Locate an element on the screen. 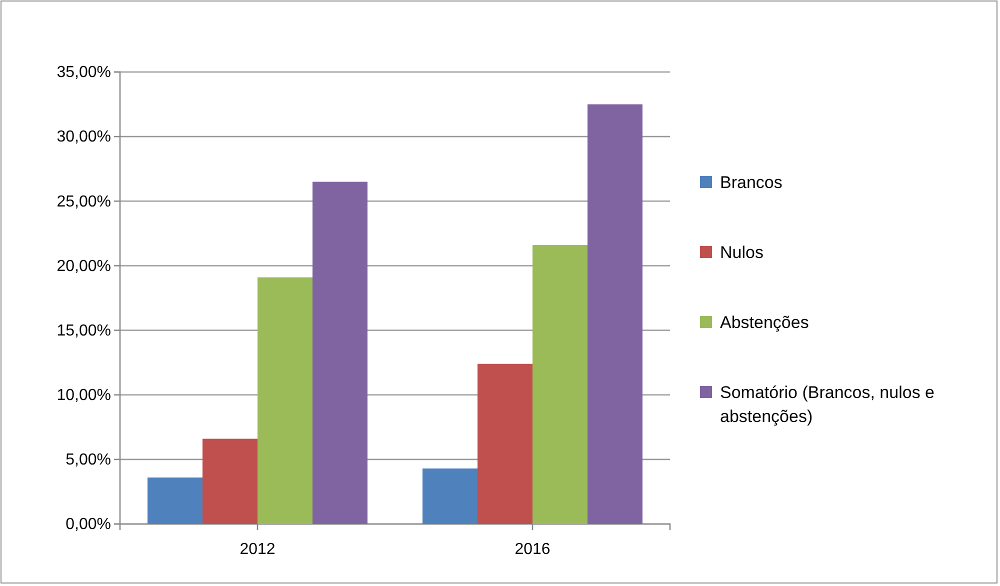  legend-label: Somatório (Brancos, nulos e abstenções) is located at coordinates (827, 404).